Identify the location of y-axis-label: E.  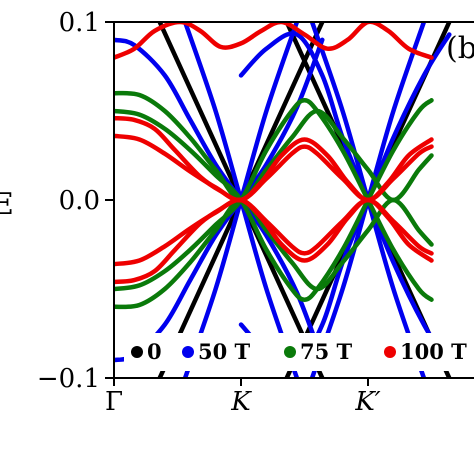
(7, 204).